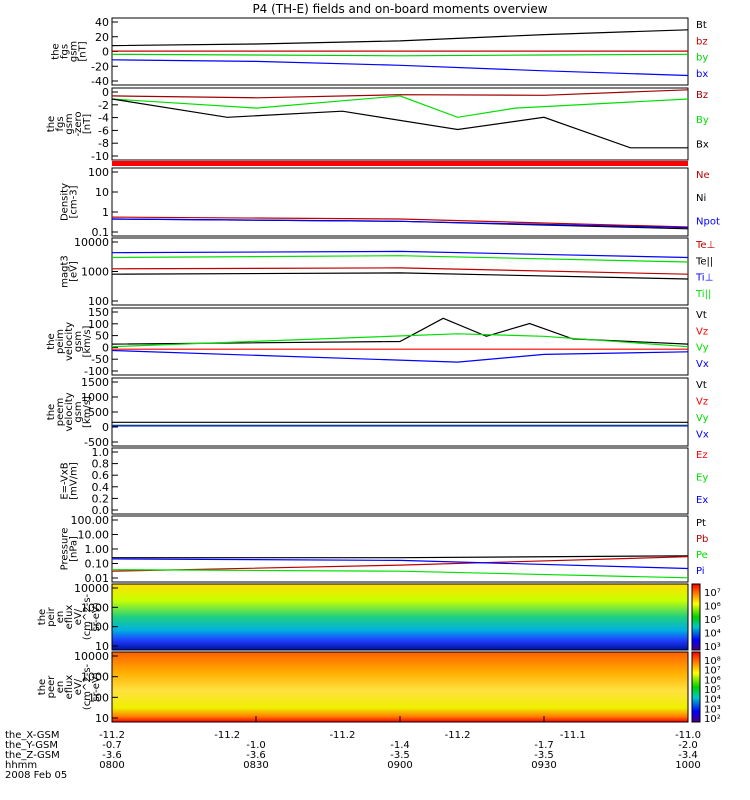 This screenshot has height=800, width=750. I want to click on ytick-label: 0.2, so click(101, 498).